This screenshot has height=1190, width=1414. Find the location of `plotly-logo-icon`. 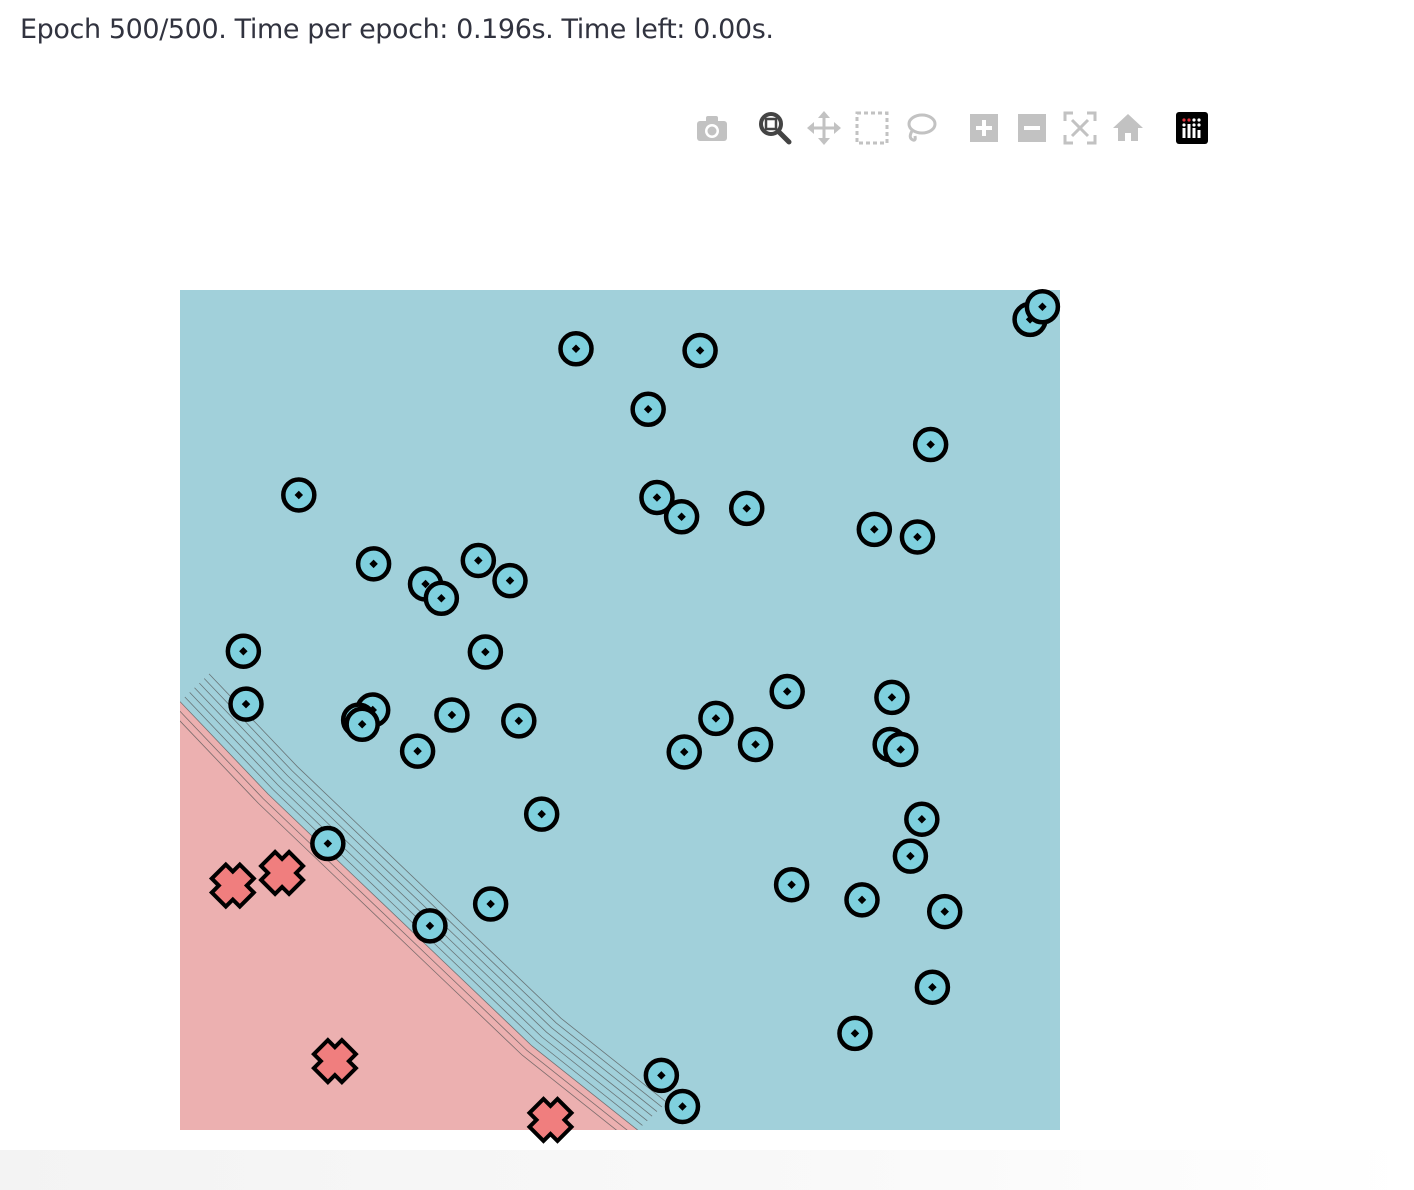

plotly-logo-icon is located at coordinates (1192, 128).